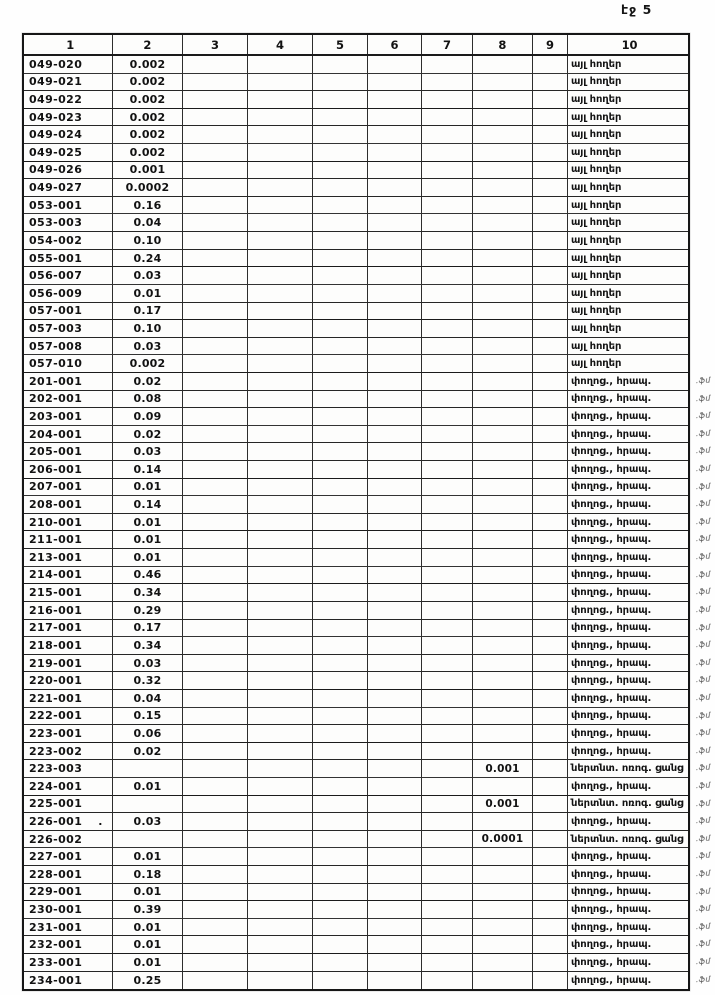 This screenshot has width=715, height=995. I want to click on header-col-3: 3, so click(215, 44).